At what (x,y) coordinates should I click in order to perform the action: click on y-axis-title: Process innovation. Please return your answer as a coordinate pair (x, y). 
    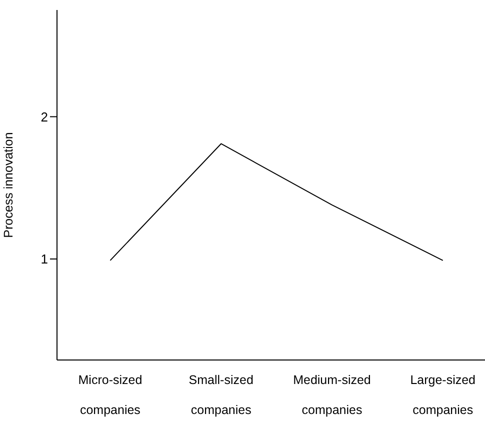
    Looking at the image, I should click on (8, 185).